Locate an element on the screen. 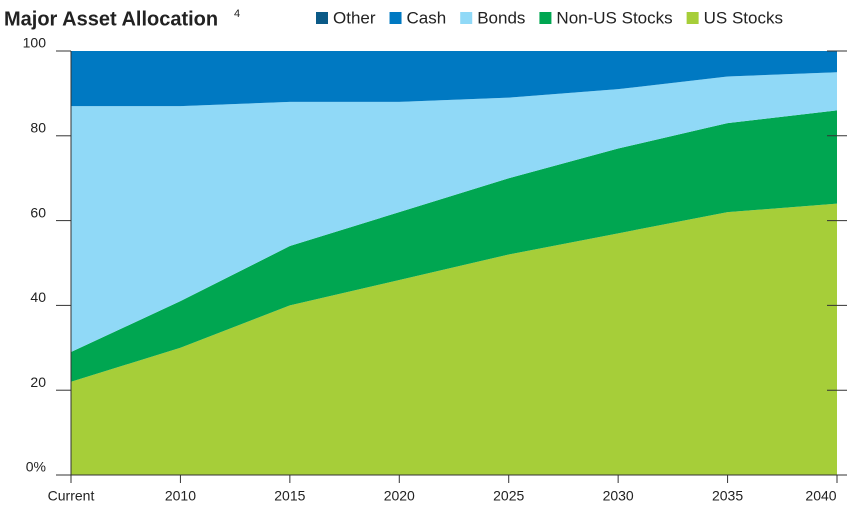 This screenshot has width=856, height=521. y-tick-label: 20 is located at coordinates (38, 382).